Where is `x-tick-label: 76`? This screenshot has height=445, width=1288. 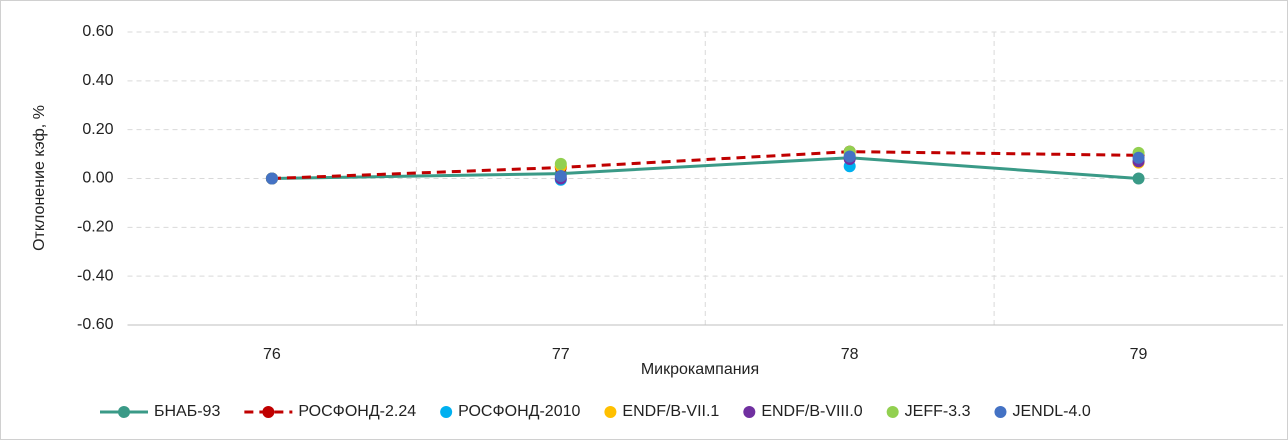 x-tick-label: 76 is located at coordinates (272, 354).